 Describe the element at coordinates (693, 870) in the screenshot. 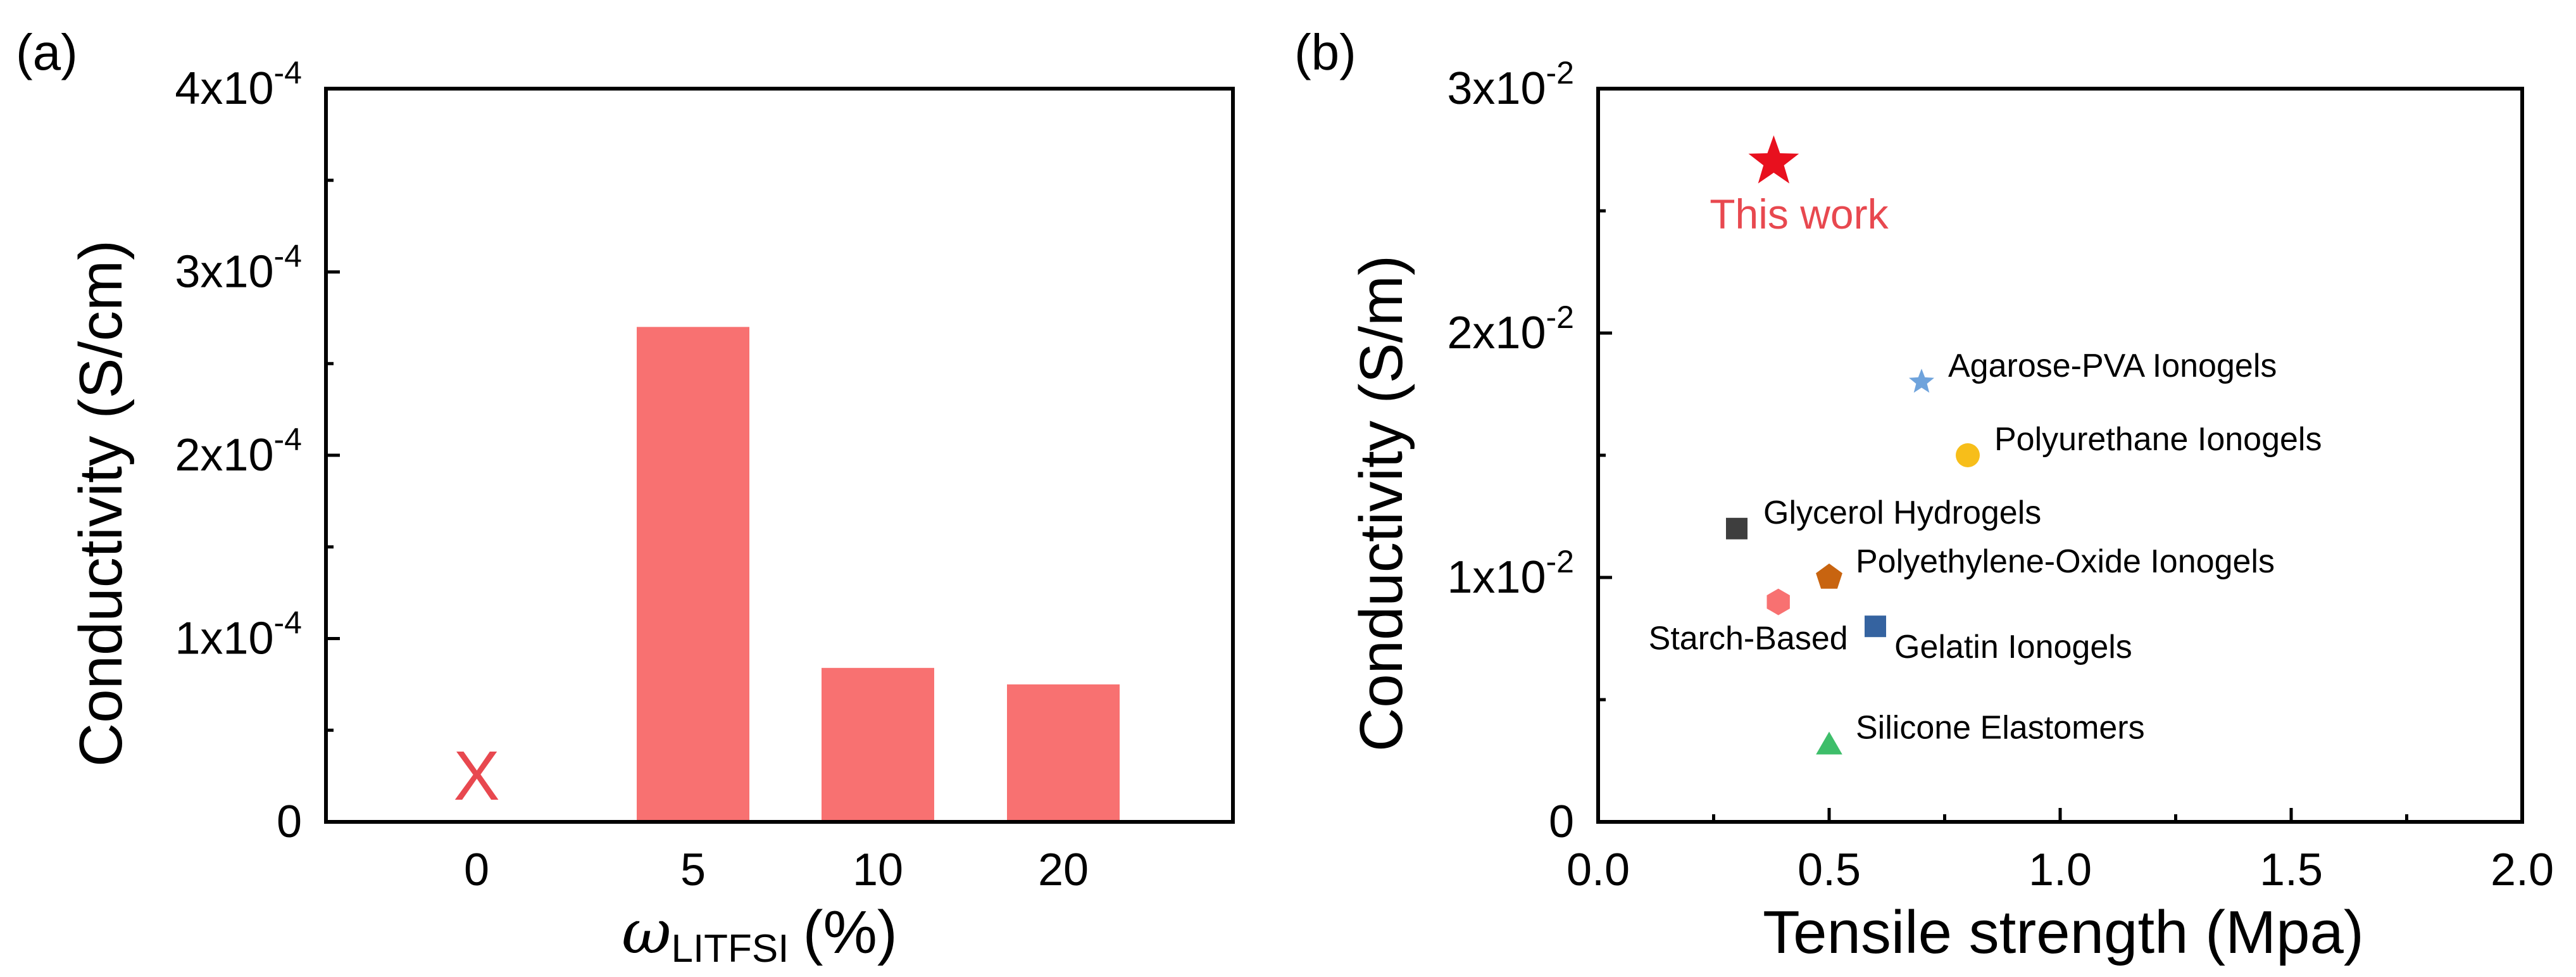

I see `panel-a-x-tick-label: 5` at that location.